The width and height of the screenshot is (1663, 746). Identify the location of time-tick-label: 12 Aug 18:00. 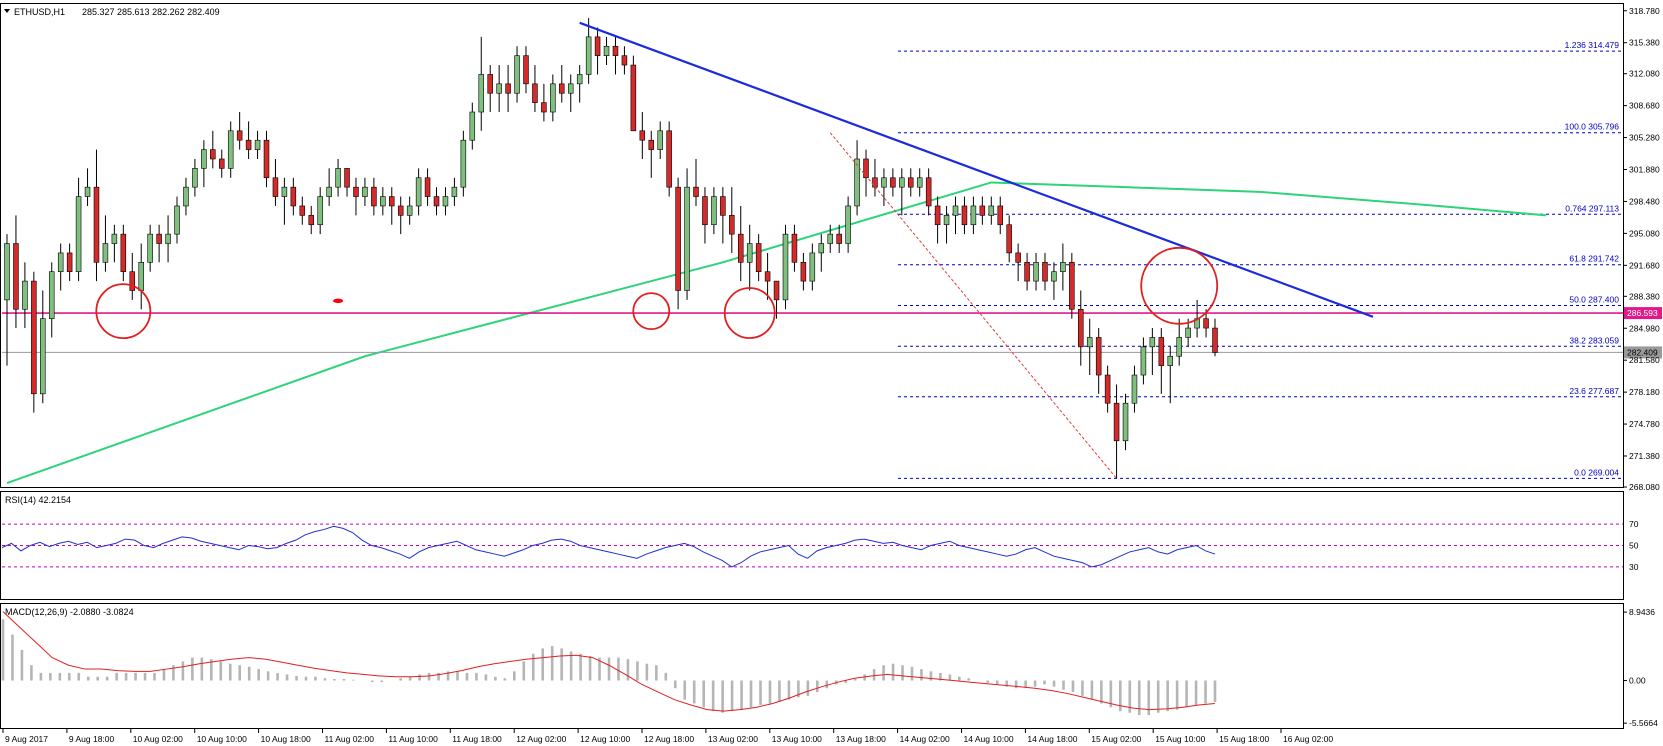
(669, 739).